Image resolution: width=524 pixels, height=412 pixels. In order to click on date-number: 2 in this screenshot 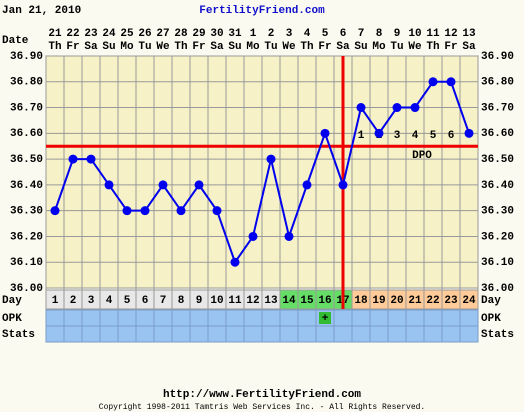, I will do `click(271, 34)`.